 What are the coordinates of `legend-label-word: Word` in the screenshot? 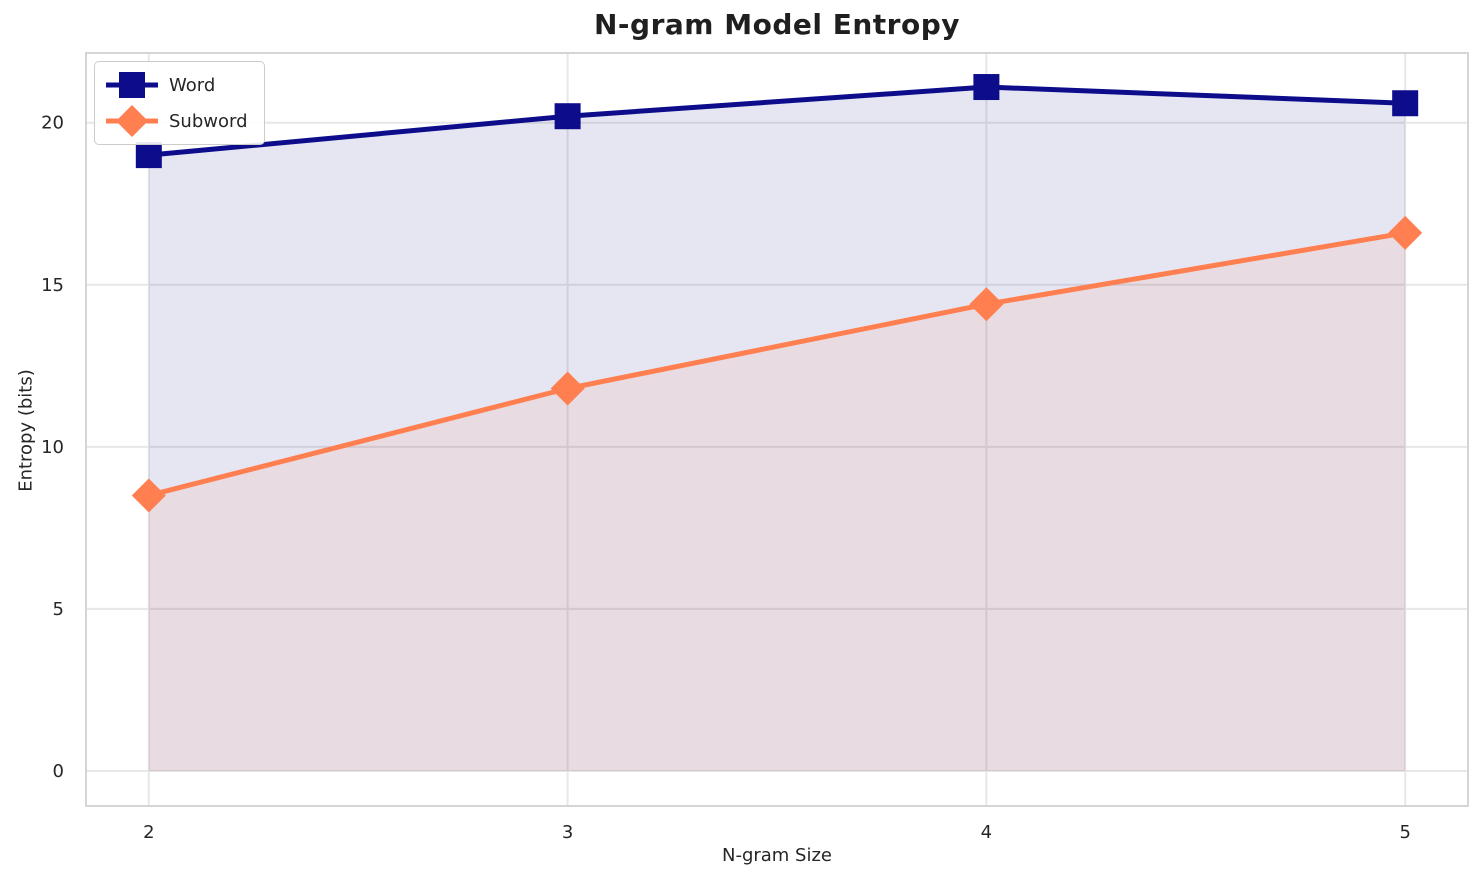 It's located at (192, 85).